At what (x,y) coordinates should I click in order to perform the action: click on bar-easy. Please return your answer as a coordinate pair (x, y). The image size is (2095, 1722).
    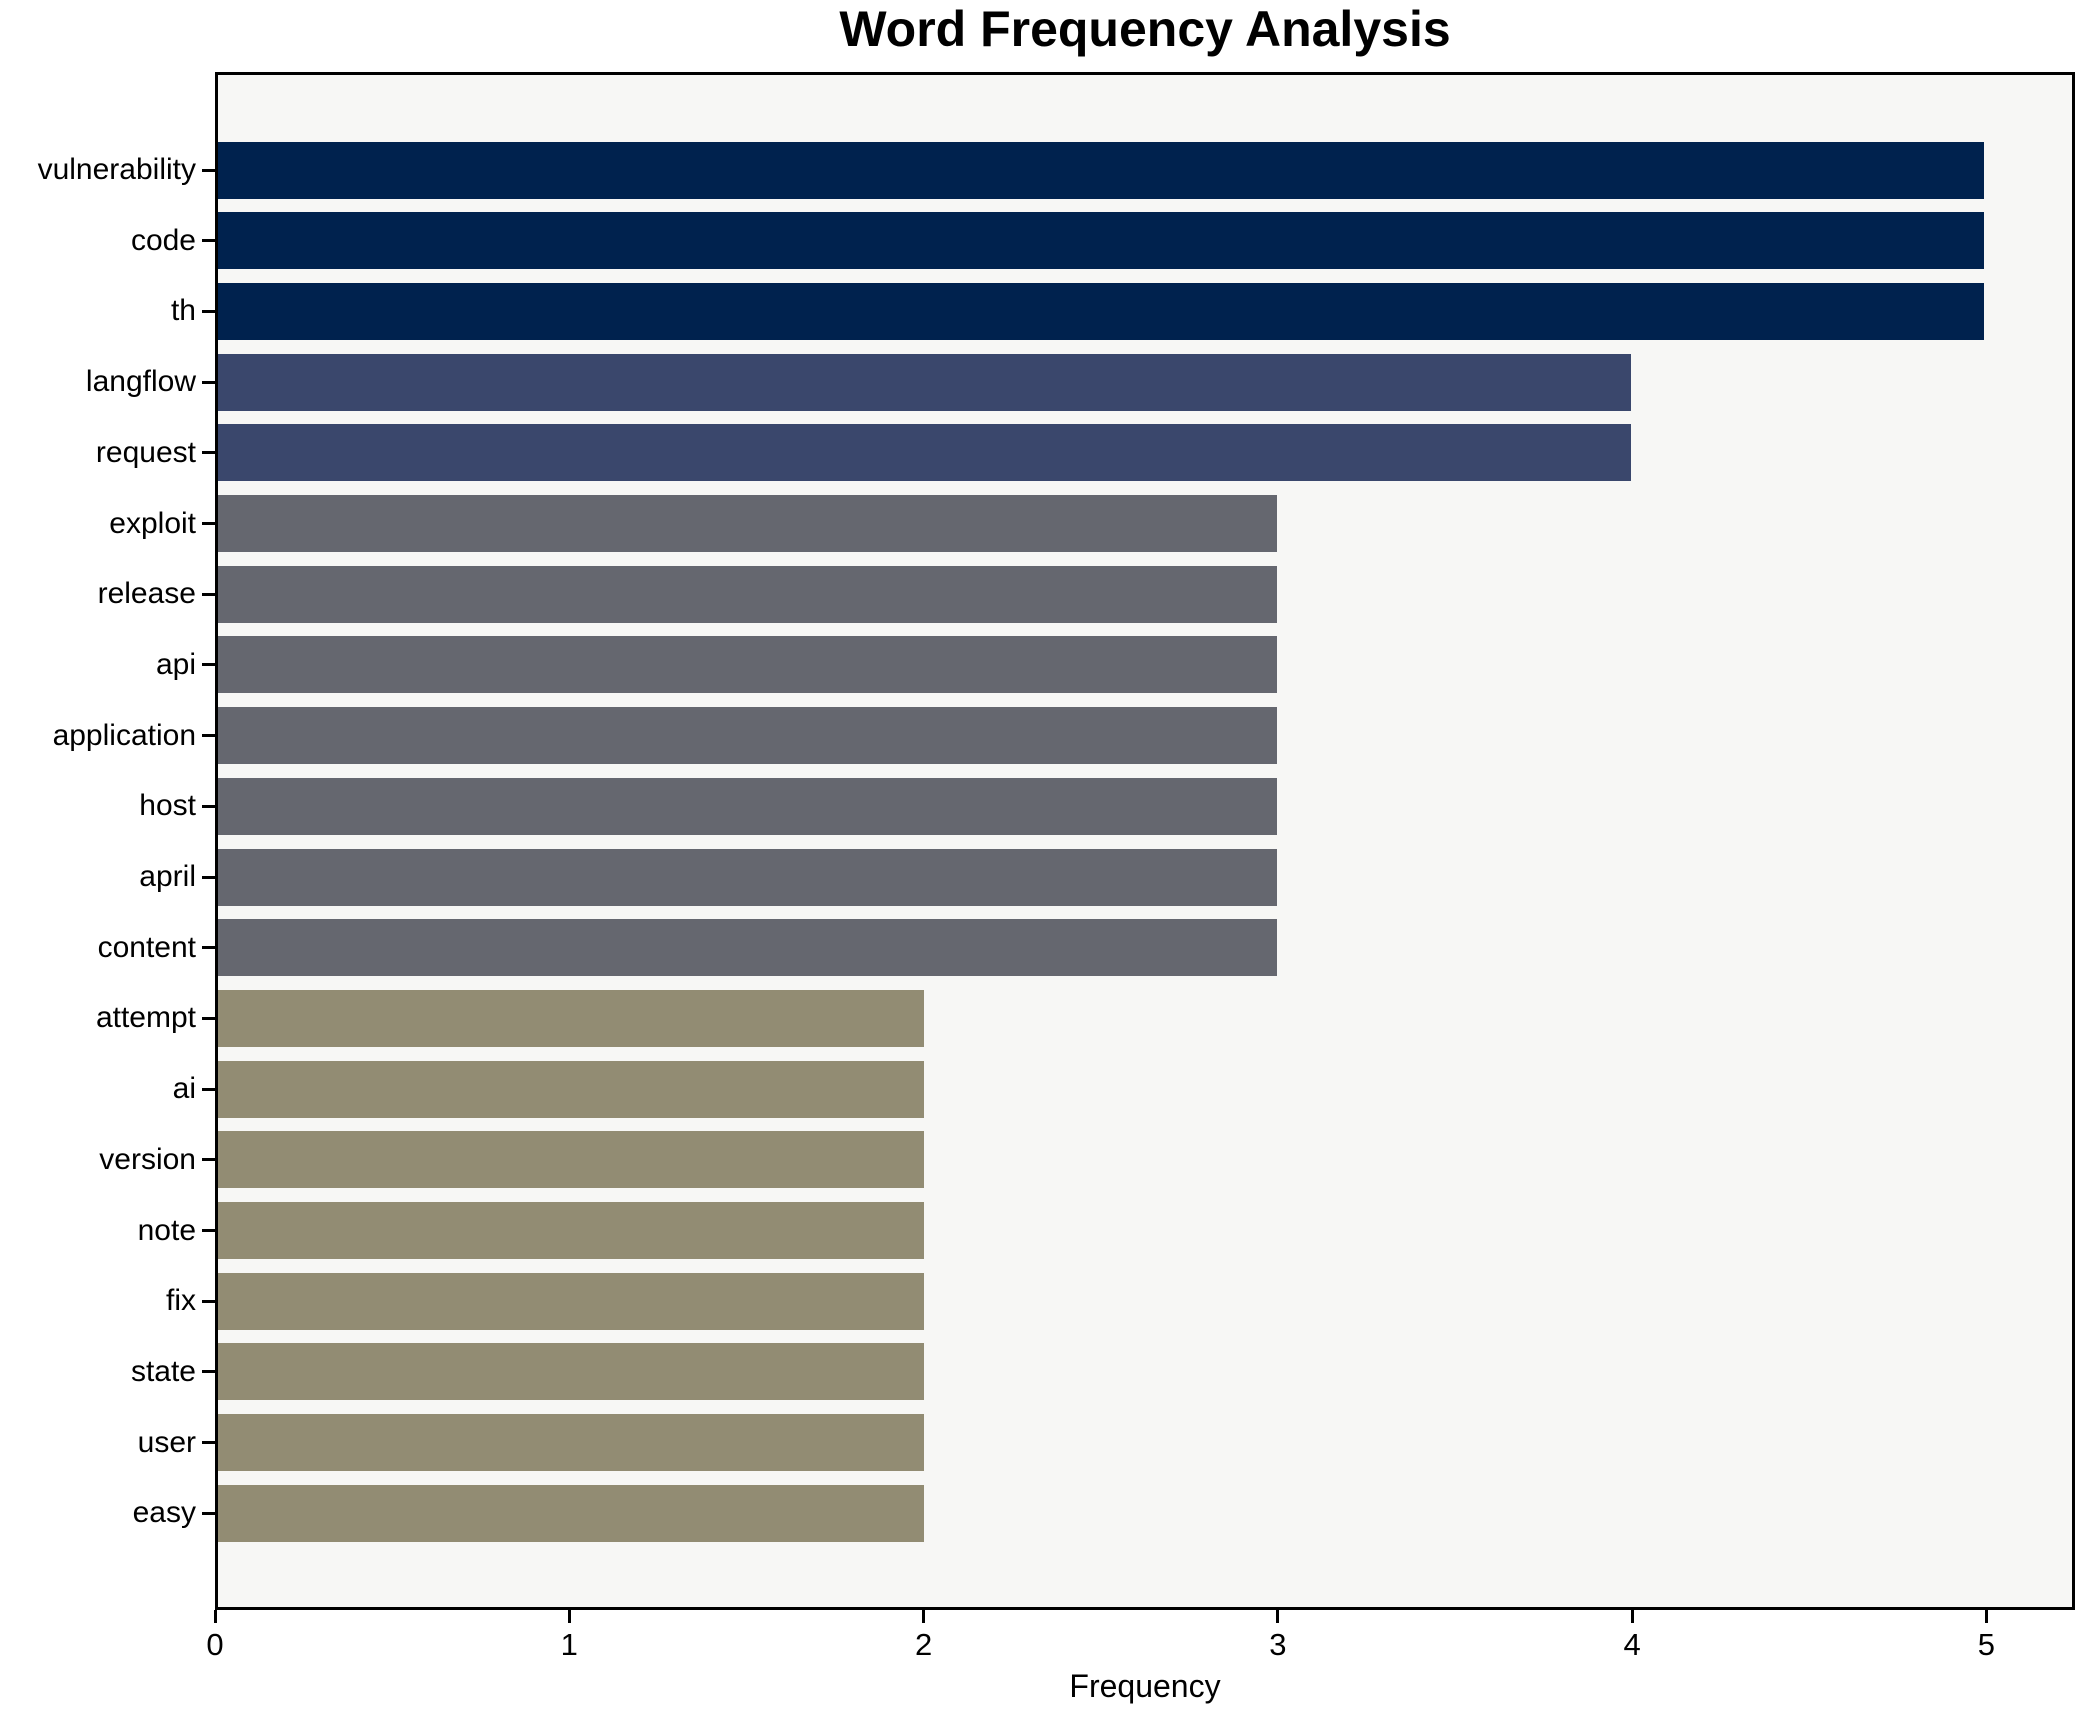
    Looking at the image, I should click on (571, 1513).